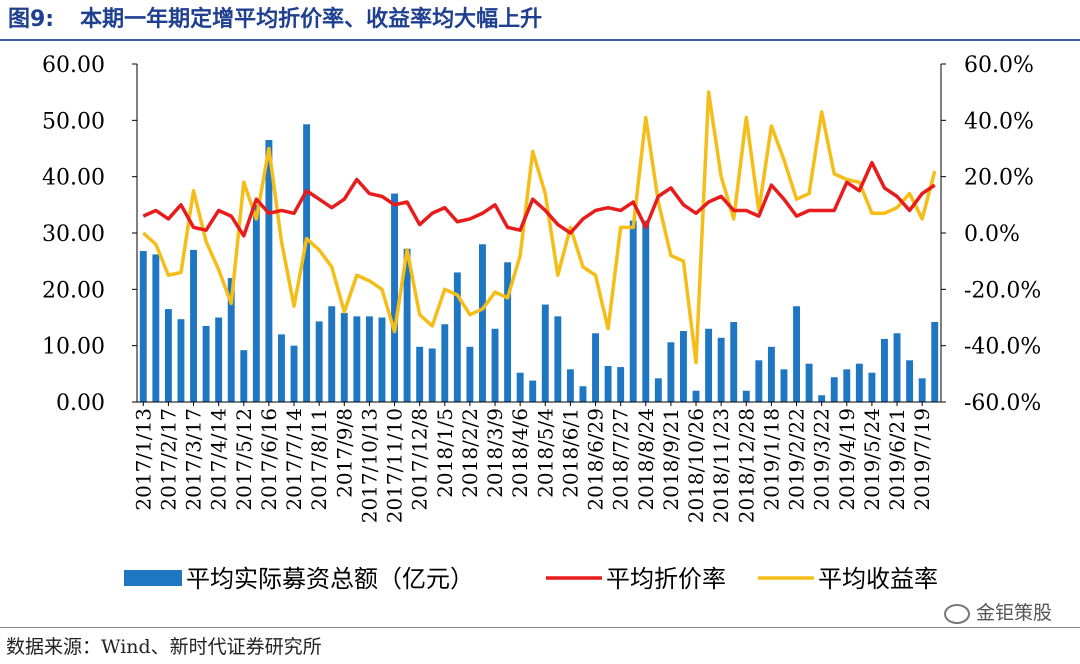 The image size is (1080, 664). Describe the element at coordinates (540, 40) in the screenshot. I see `title-divider` at that location.